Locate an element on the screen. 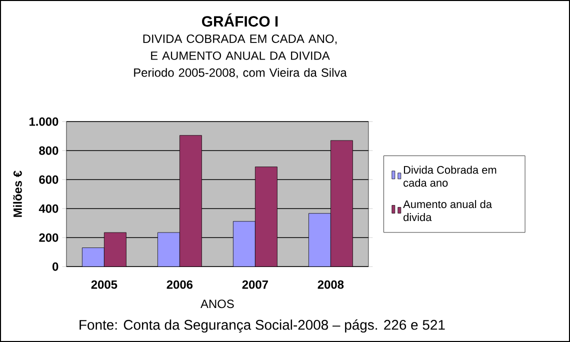 The height and width of the screenshot is (342, 570). y-axis-title: Milões € is located at coordinates (17, 193).